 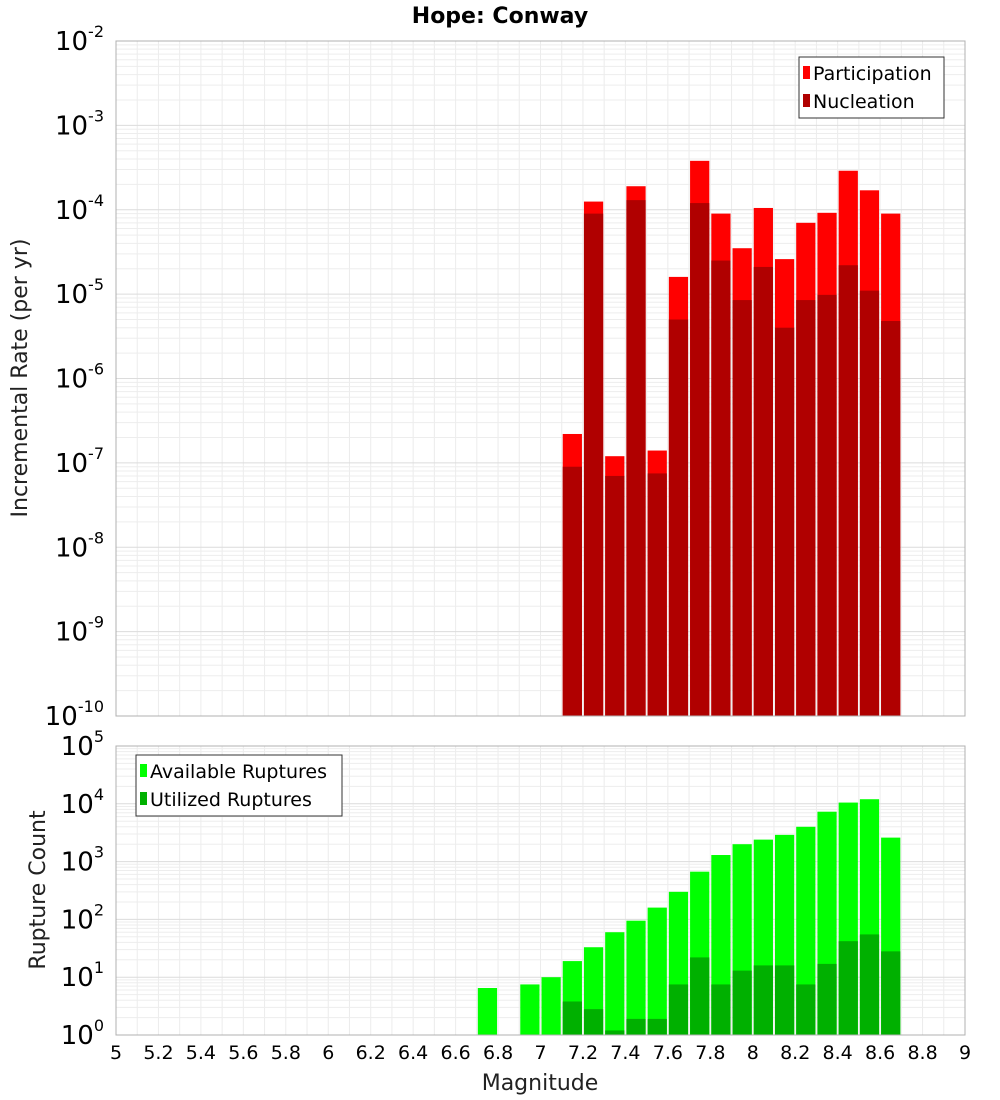 I want to click on top-y-tick-exponent: -3, so click(x=96, y=115).